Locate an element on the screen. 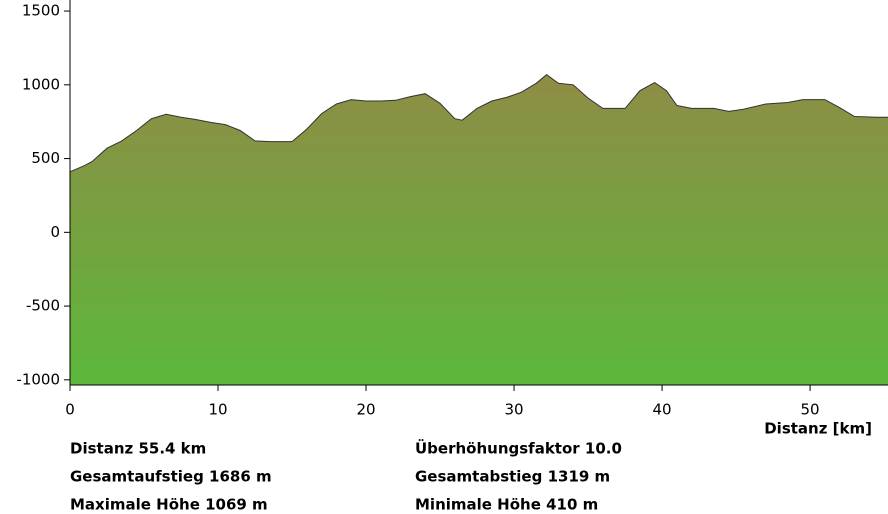 The image size is (888, 514). x-tick-label: 40 is located at coordinates (662, 410).